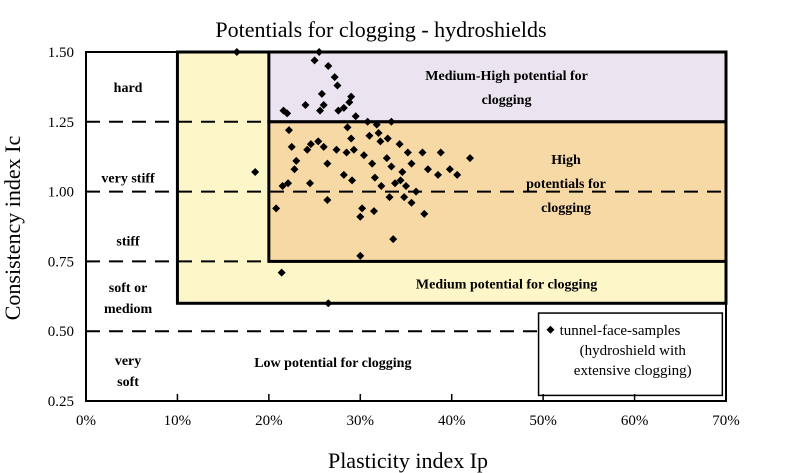 The height and width of the screenshot is (473, 800). Describe the element at coordinates (620, 331) in the screenshot. I see `legend-line-0: tunnel-face-samples` at that location.